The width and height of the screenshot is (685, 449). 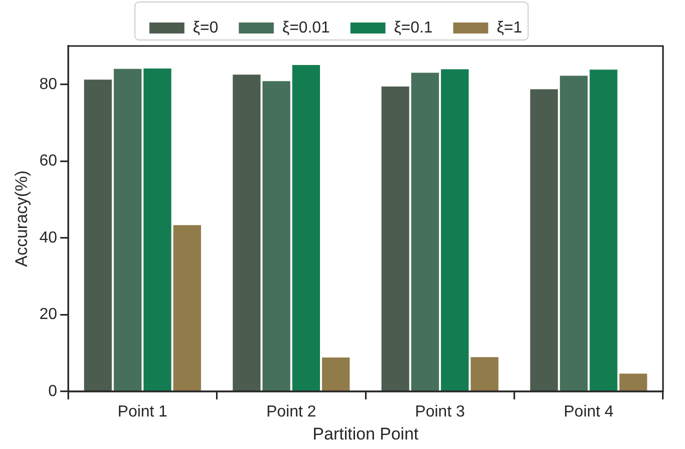 I want to click on legend-label: ξ=0, so click(x=205, y=27).